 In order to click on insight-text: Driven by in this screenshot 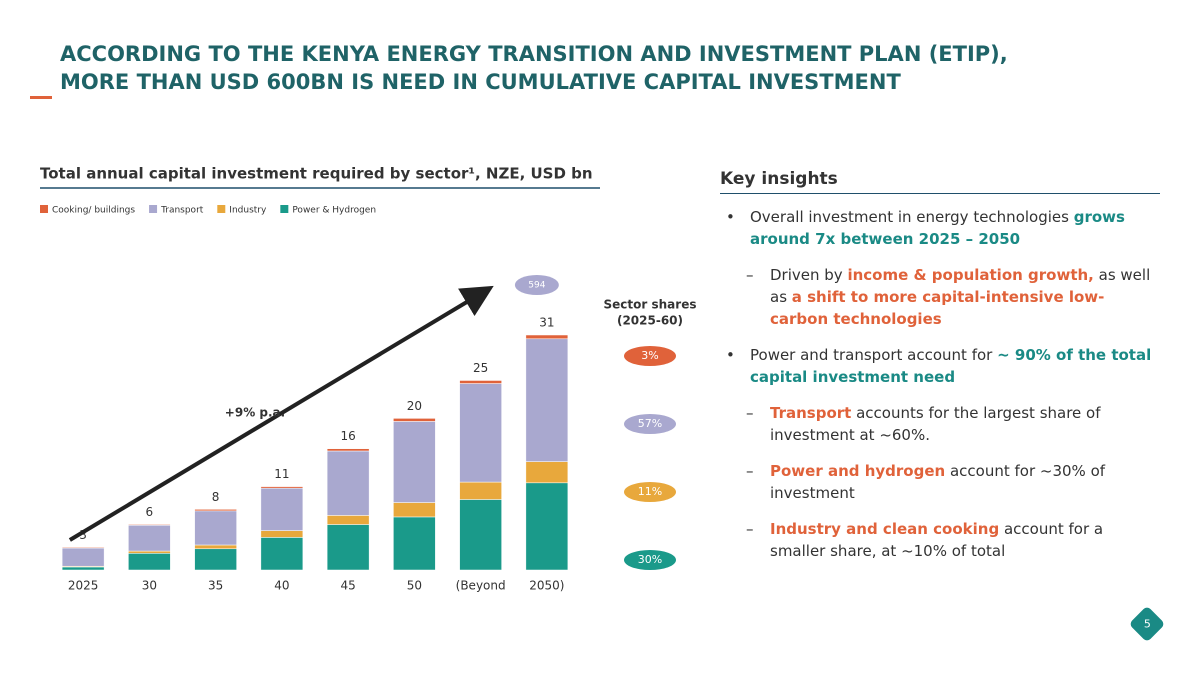, I will do `click(809, 275)`.